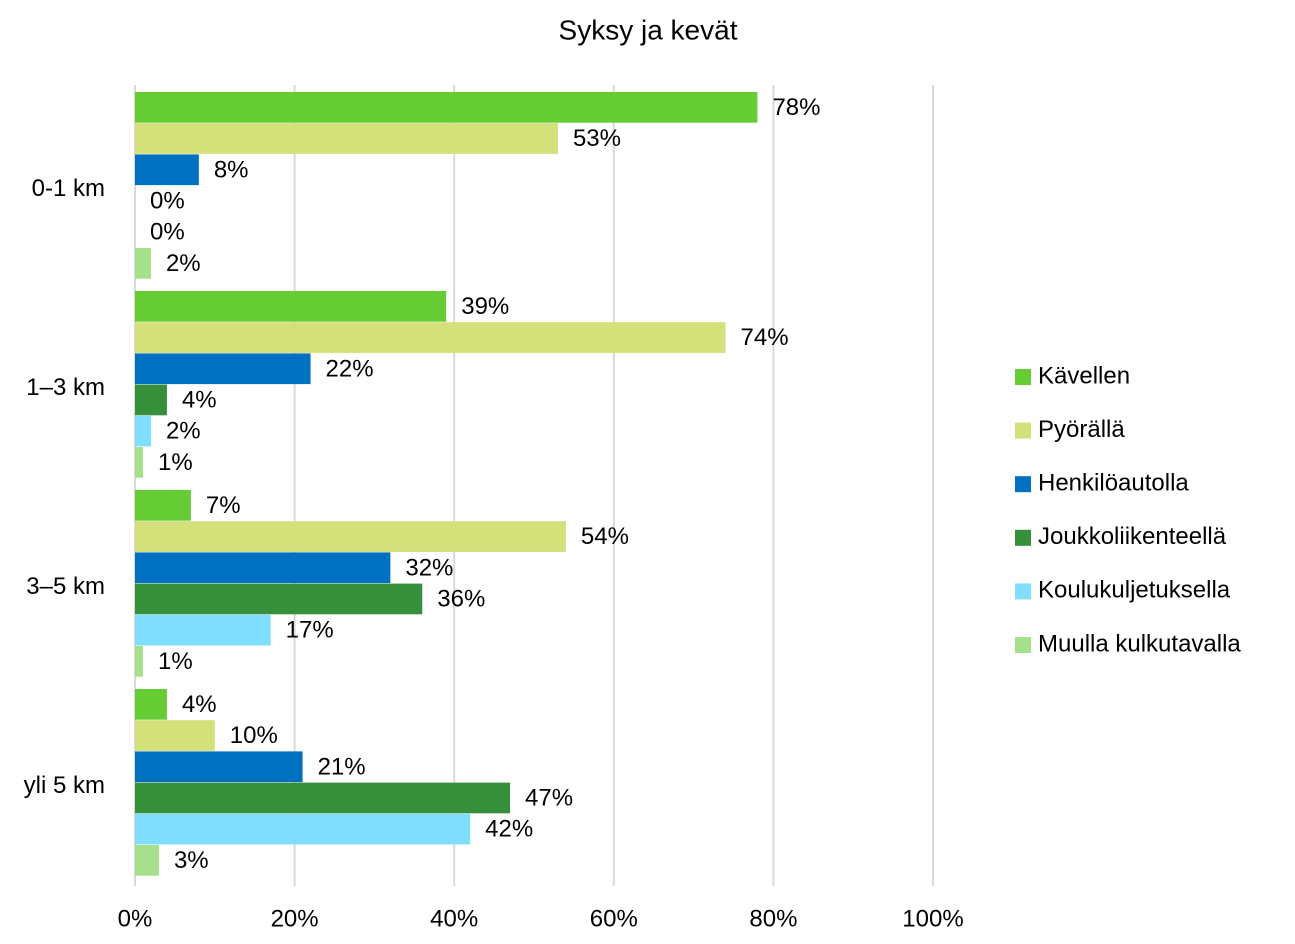 Image resolution: width=1295 pixels, height=944 pixels. Describe the element at coordinates (135, 918) in the screenshot. I see `x-tick-label: 0%` at that location.